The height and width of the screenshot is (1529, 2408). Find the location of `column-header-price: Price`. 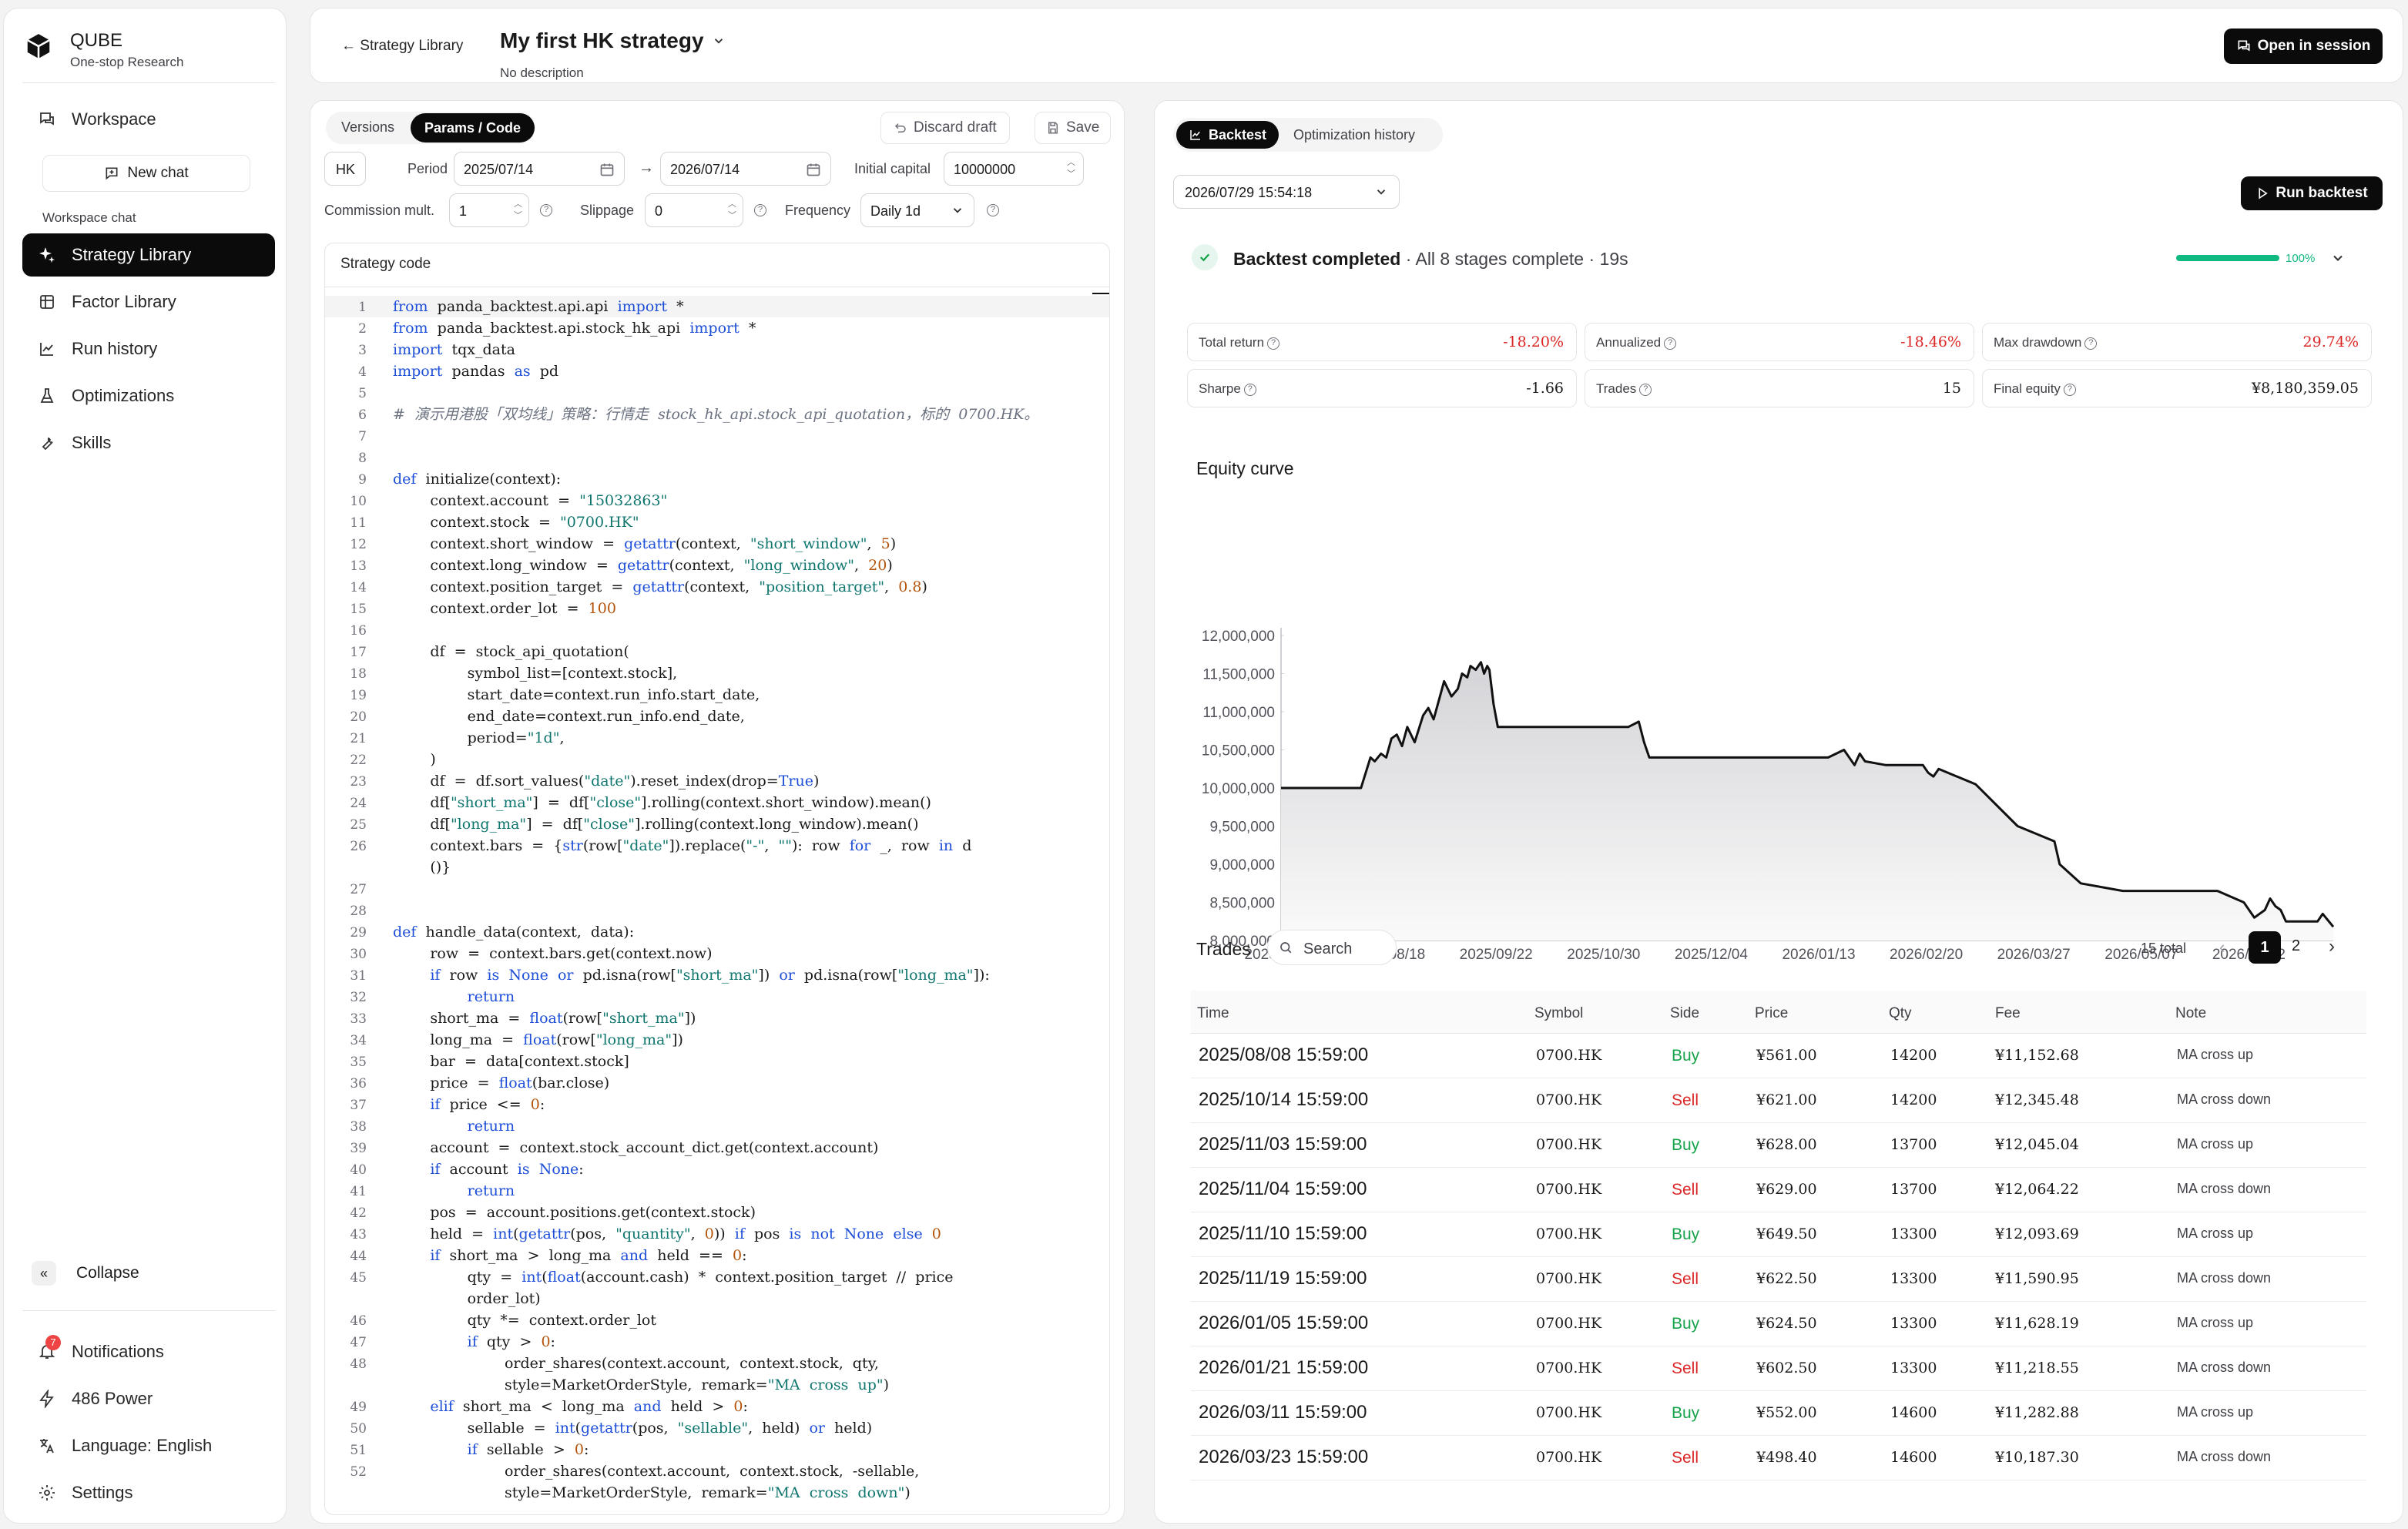

column-header-price: Price is located at coordinates (1772, 1013).